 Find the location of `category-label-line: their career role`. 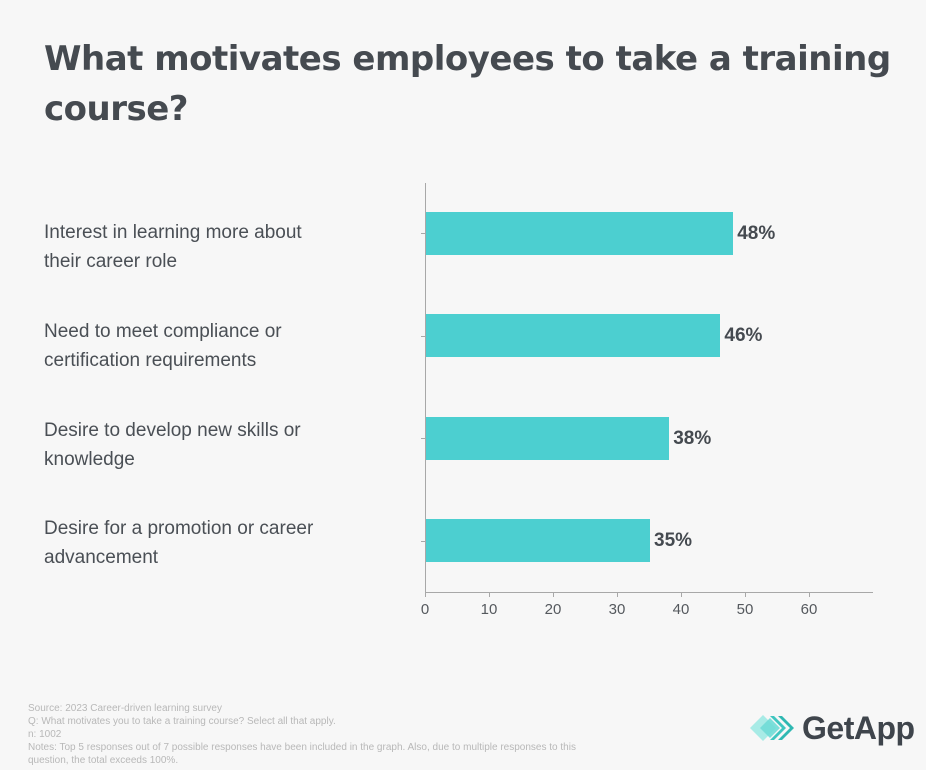

category-label-line: their career role is located at coordinates (111, 261).